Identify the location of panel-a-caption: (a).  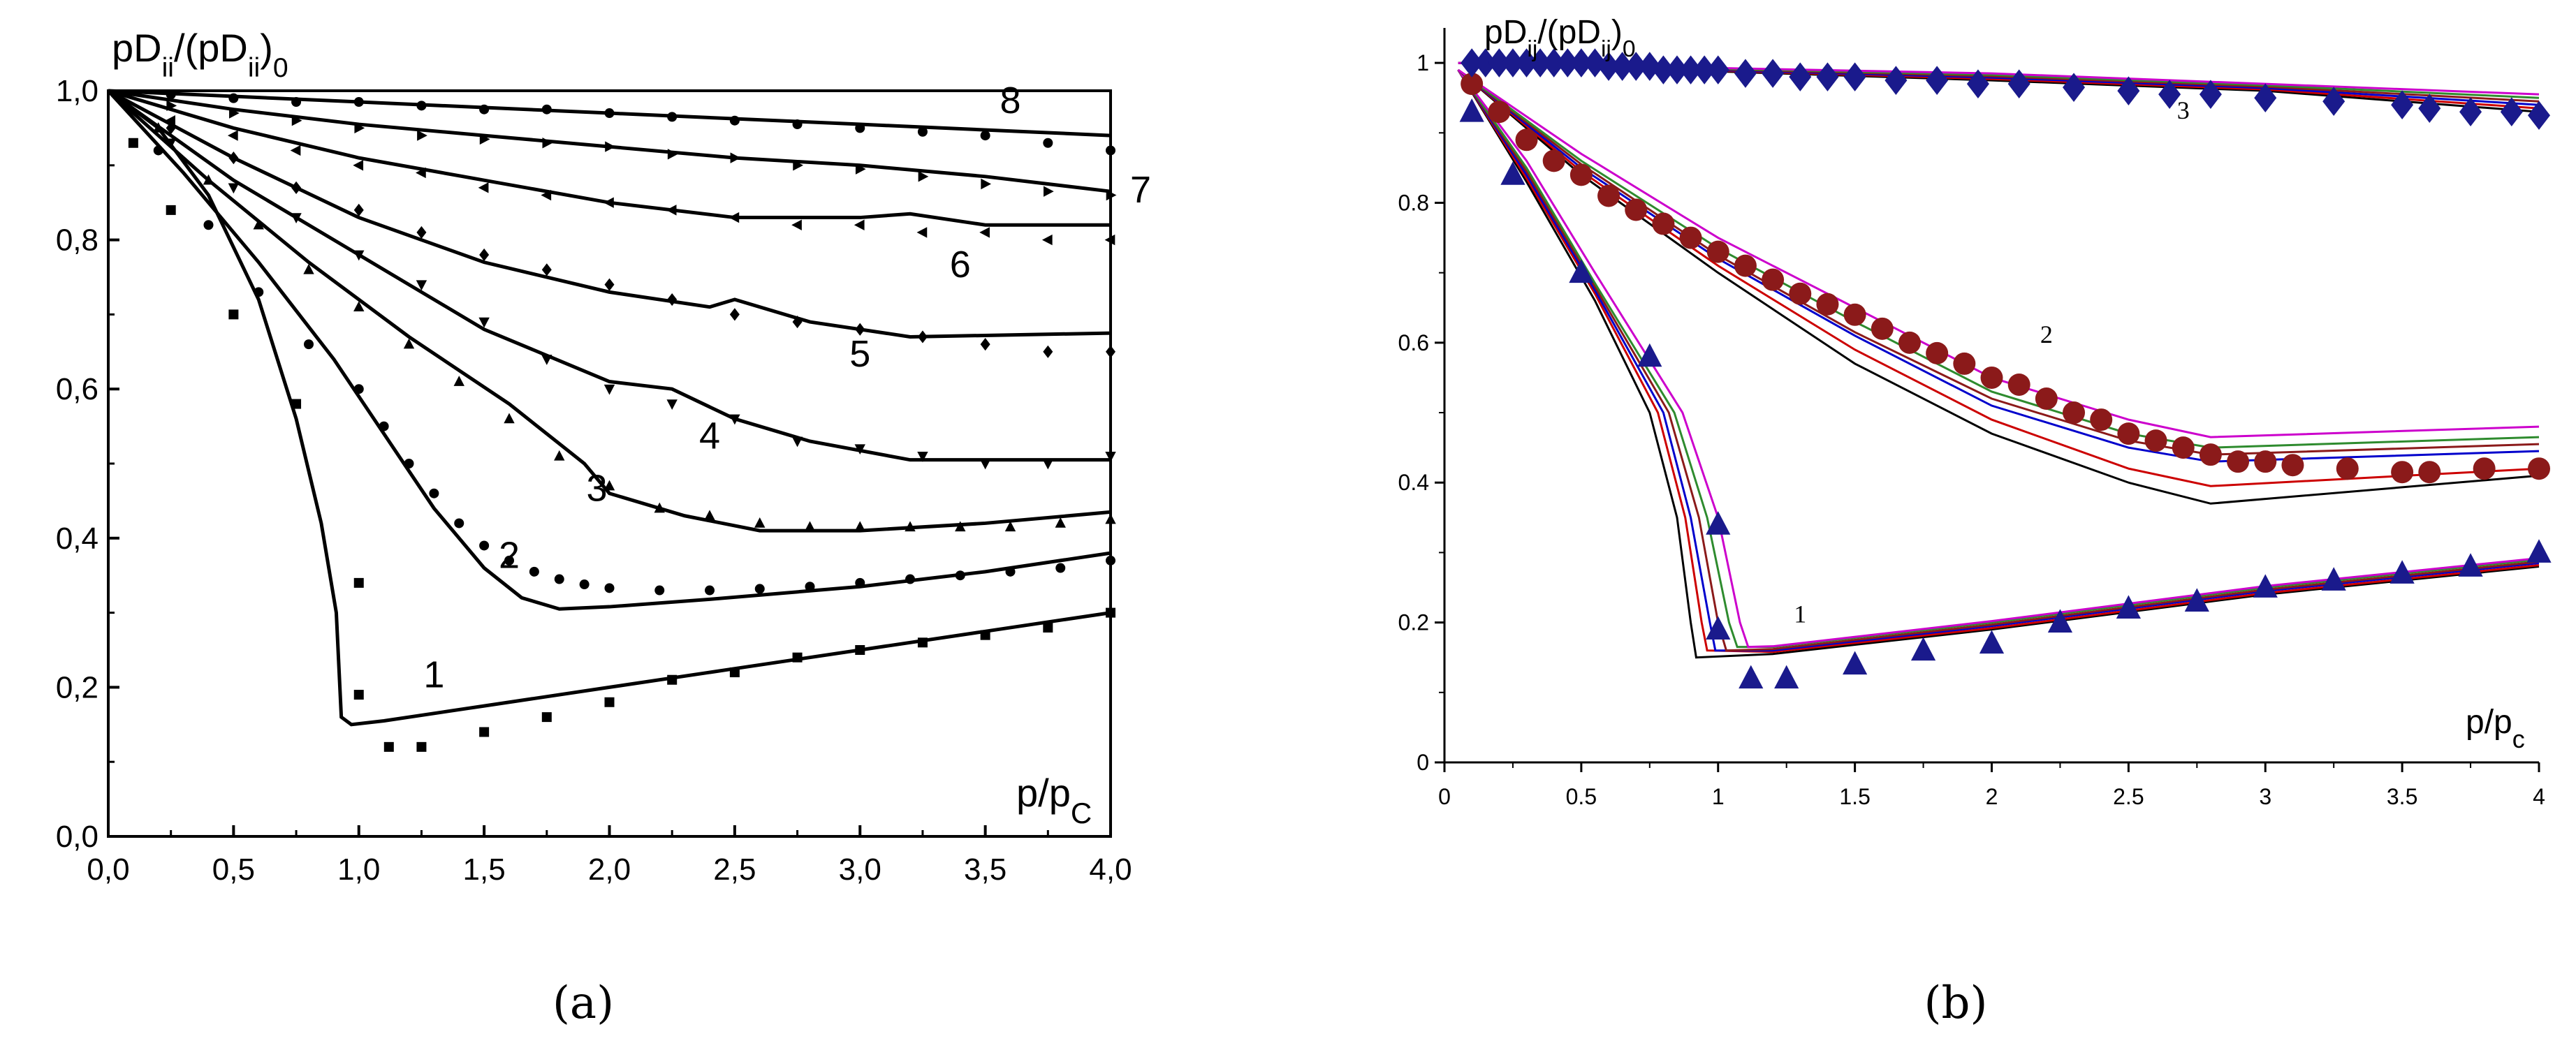
(583, 1003).